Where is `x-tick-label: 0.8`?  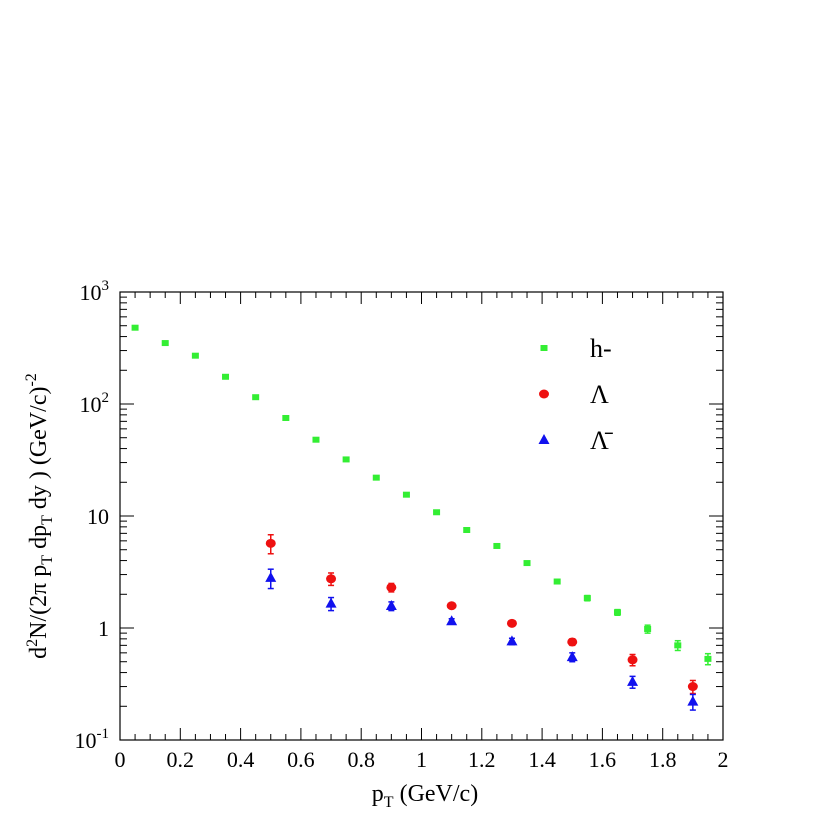
x-tick-label: 0.8 is located at coordinates (361, 759).